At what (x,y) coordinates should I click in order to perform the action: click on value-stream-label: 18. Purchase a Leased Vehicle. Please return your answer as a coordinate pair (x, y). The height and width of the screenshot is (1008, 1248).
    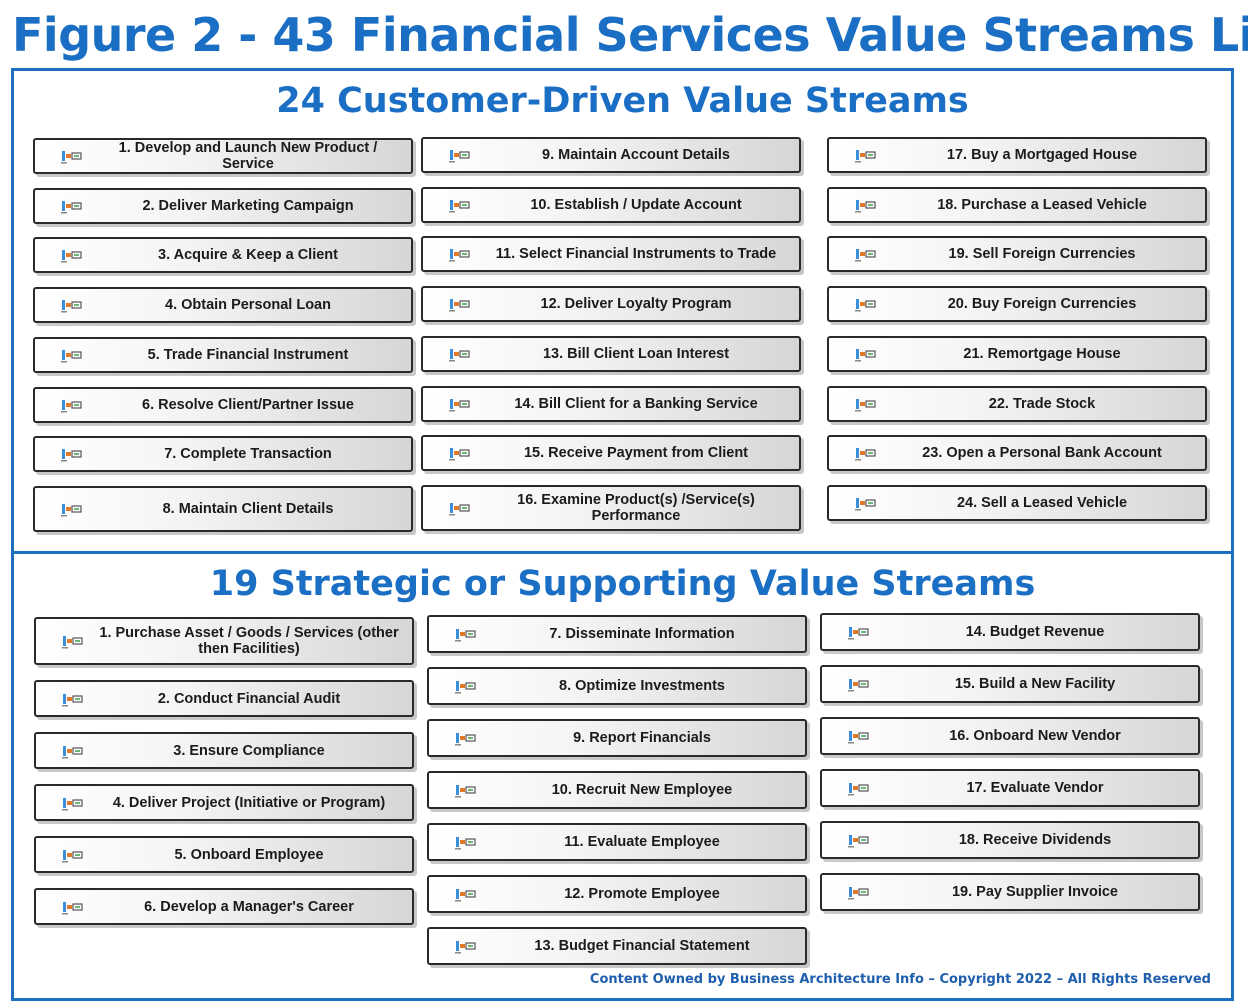
    Looking at the image, I should click on (1042, 205).